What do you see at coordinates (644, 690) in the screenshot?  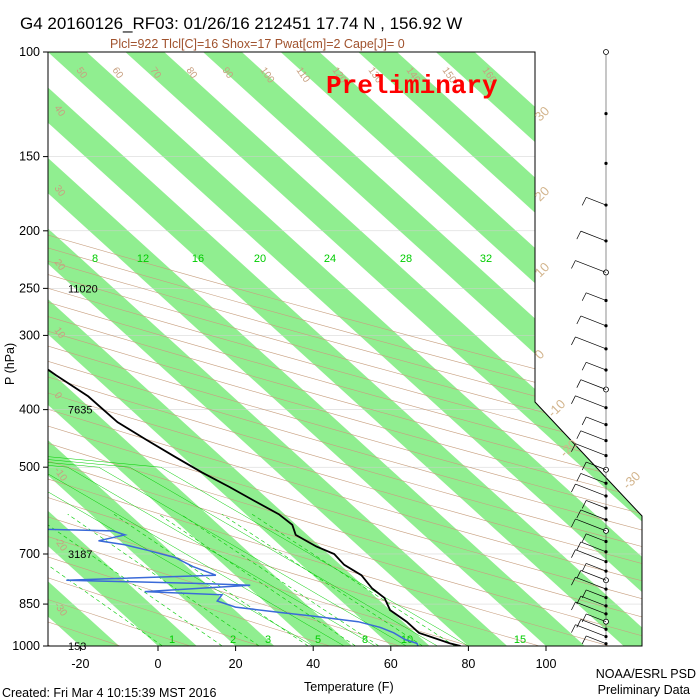 I see `status-label: Preliminary Data` at bounding box center [644, 690].